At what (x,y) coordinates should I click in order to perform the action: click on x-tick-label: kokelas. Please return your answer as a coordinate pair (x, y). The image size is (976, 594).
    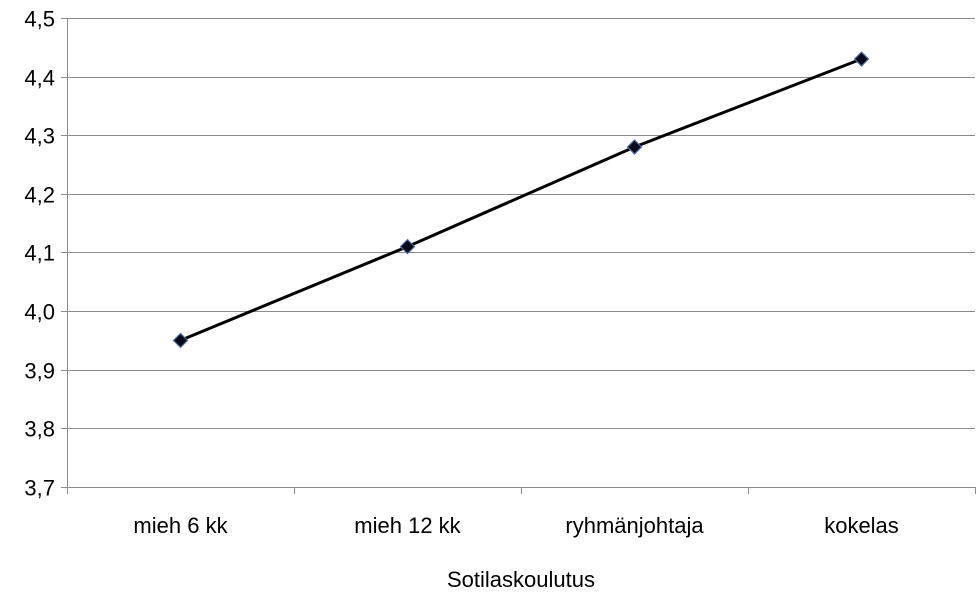
    Looking at the image, I should click on (861, 525).